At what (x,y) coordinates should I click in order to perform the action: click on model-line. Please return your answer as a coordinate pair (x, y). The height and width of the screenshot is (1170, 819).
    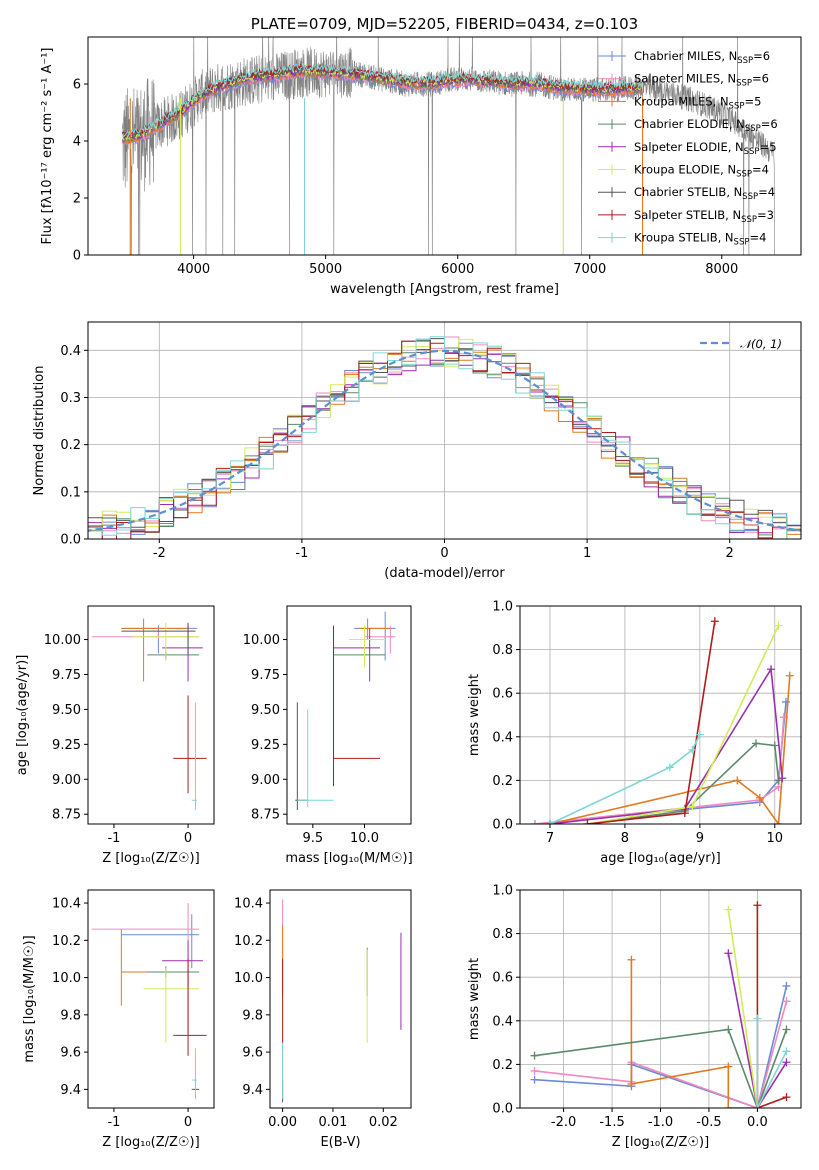
    Looking at the image, I should click on (382, 102).